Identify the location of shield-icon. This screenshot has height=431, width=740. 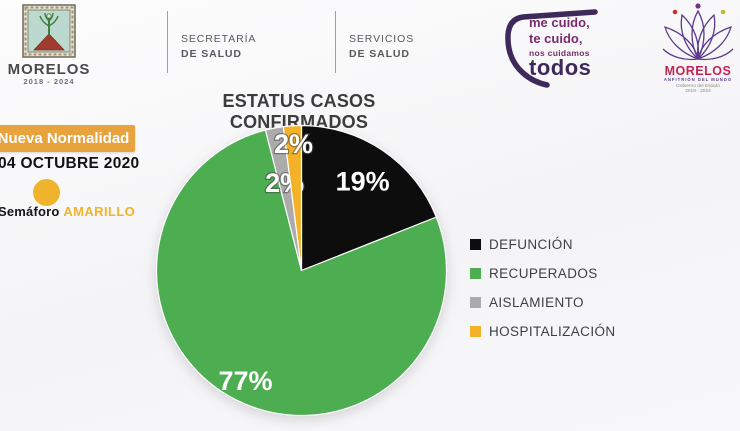
(551, 48).